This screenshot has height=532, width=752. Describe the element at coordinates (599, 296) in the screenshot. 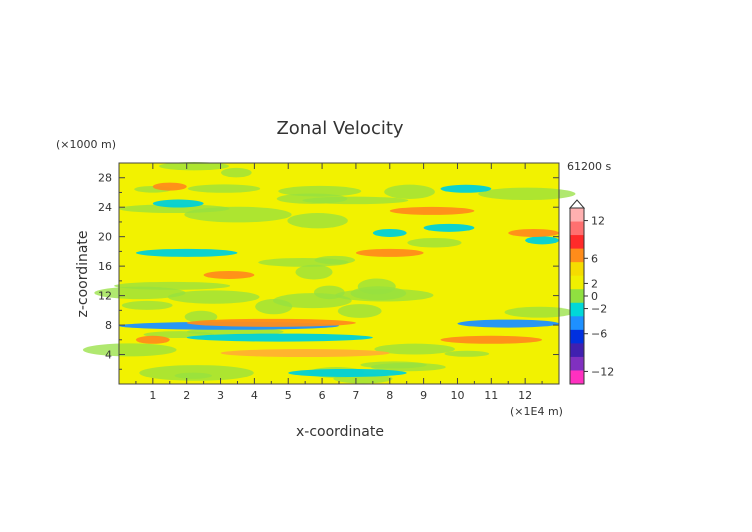

I see `colorbar-labels: 12 6 20−2 −6 −12` at that location.